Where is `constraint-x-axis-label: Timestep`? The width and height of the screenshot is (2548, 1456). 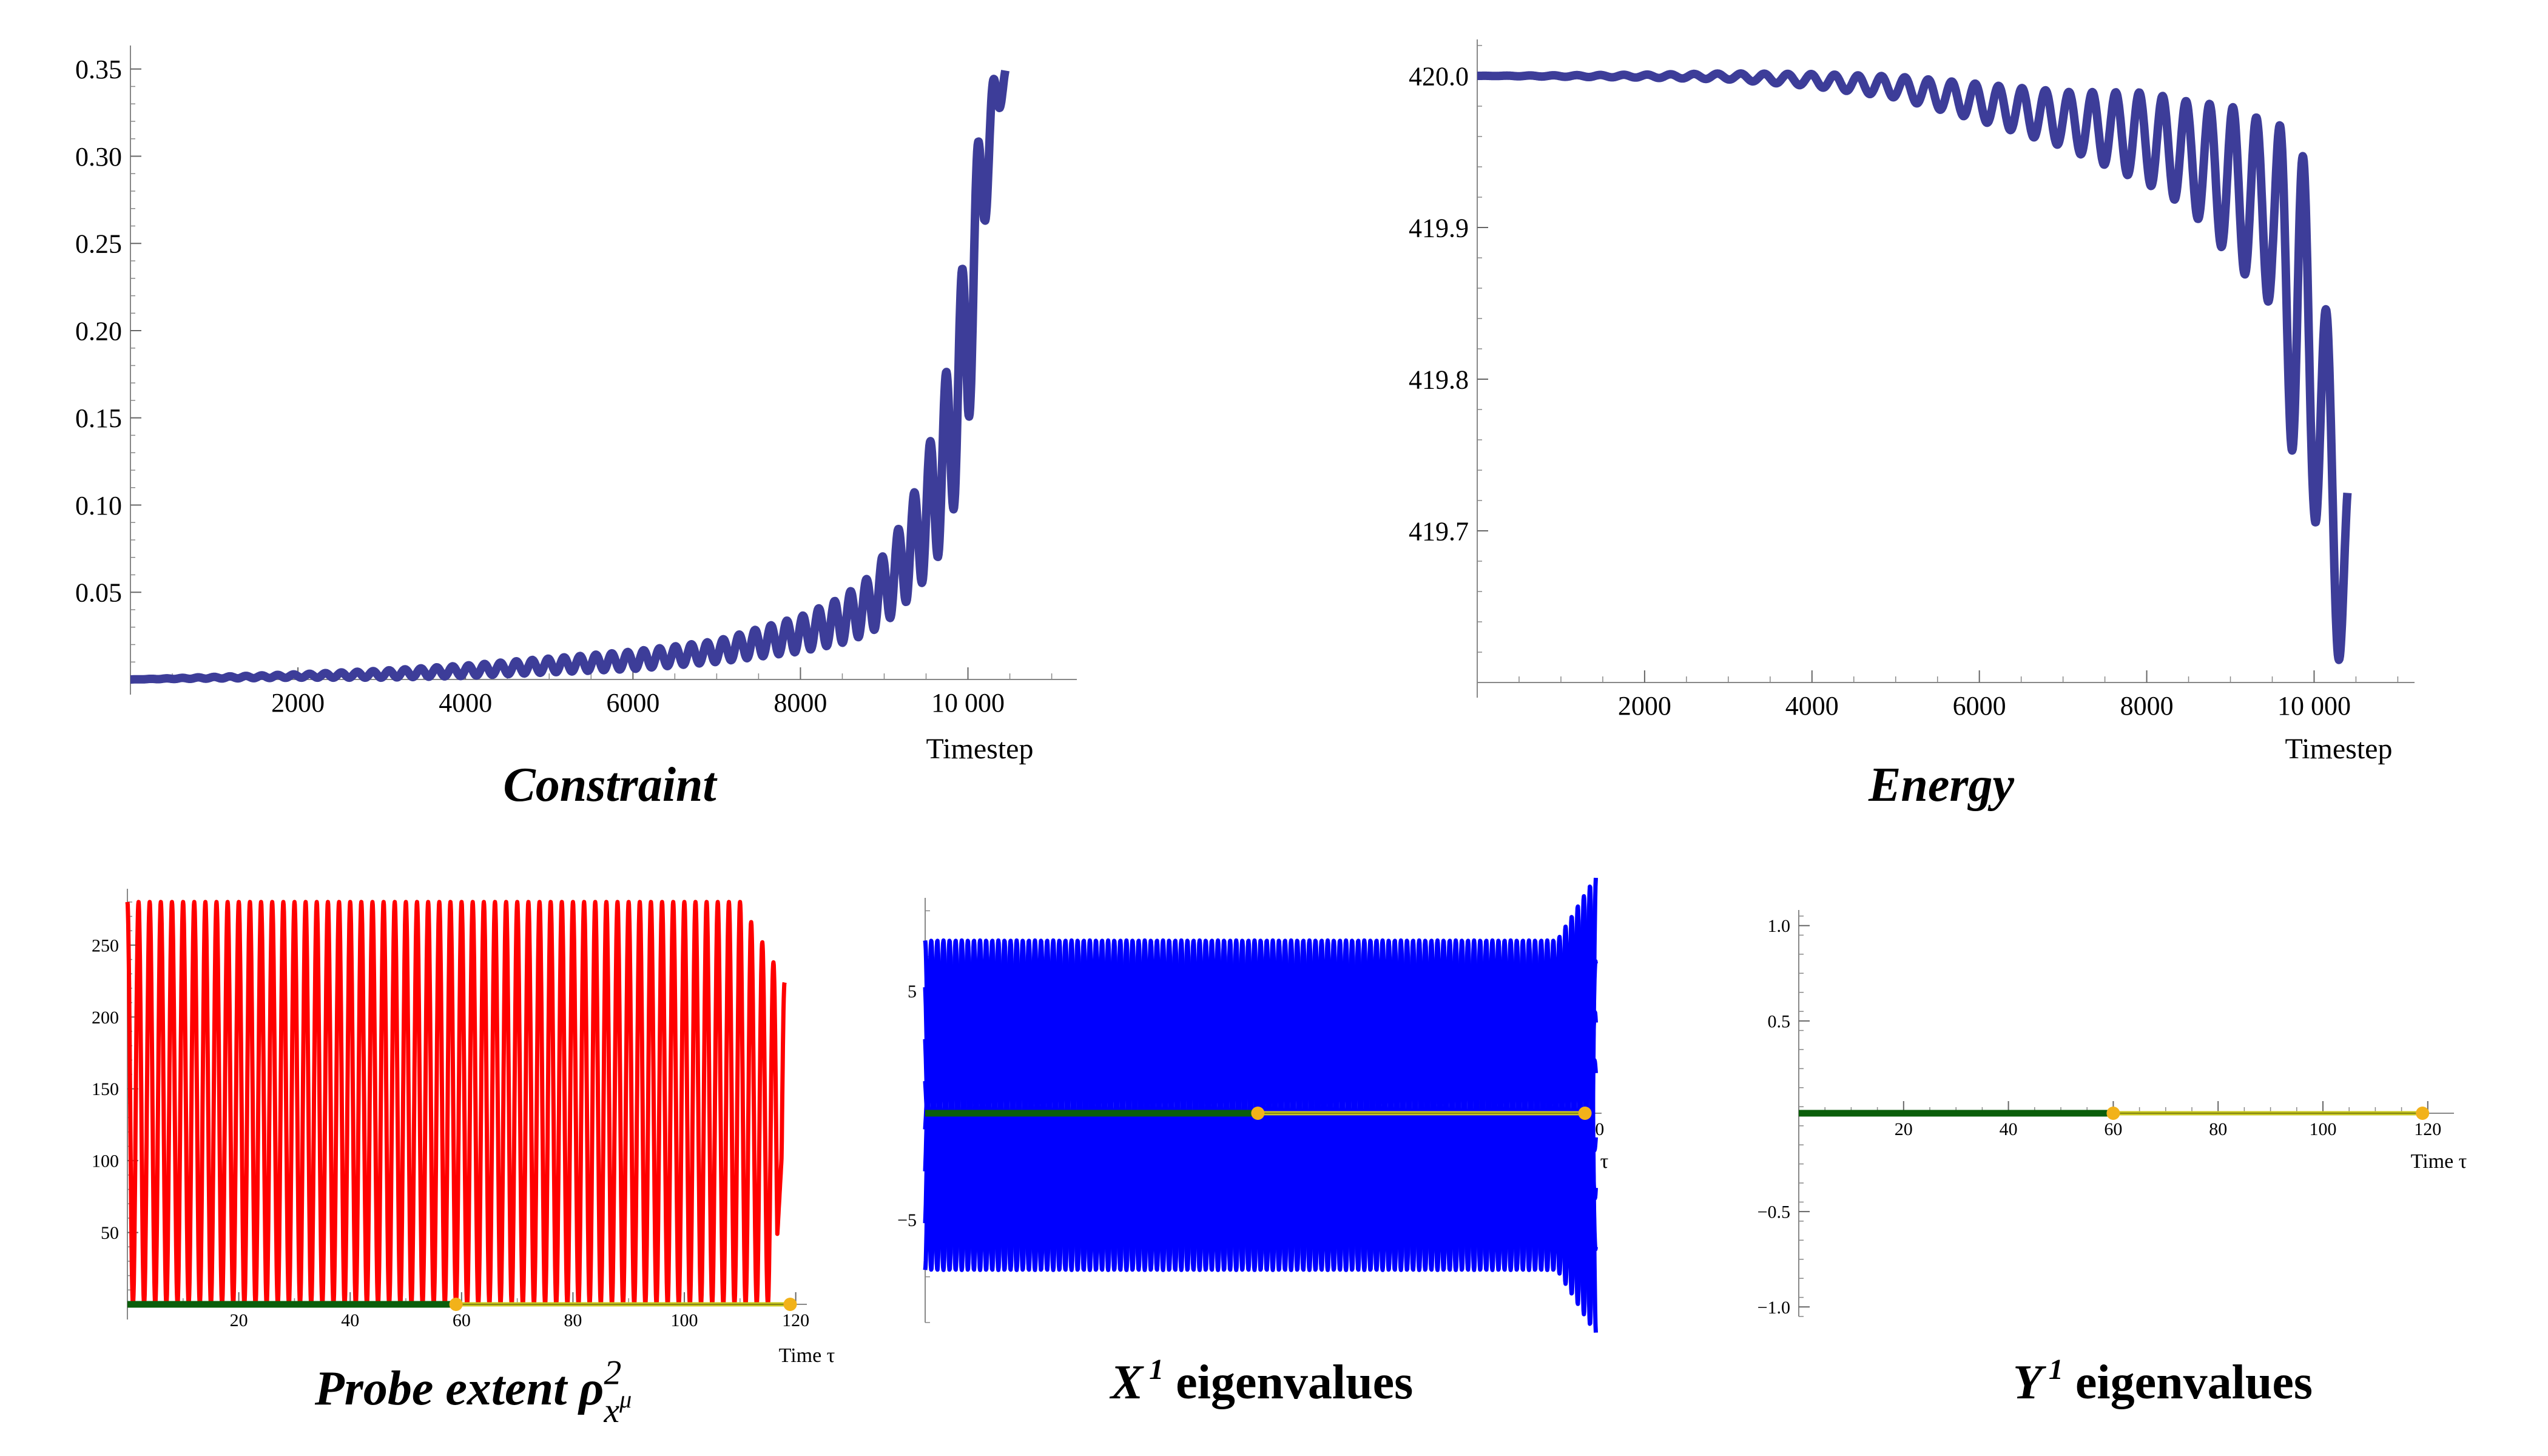 constraint-x-axis-label: Timestep is located at coordinates (980, 749).